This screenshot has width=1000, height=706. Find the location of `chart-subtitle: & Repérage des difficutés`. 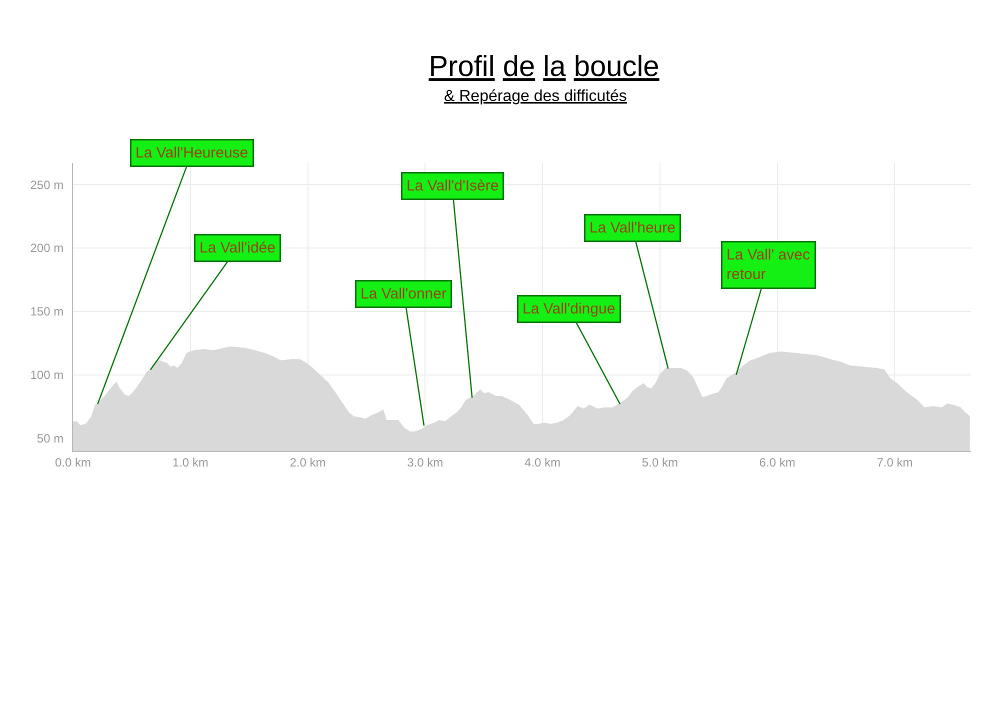

chart-subtitle: & Repérage des difficutés is located at coordinates (535, 96).